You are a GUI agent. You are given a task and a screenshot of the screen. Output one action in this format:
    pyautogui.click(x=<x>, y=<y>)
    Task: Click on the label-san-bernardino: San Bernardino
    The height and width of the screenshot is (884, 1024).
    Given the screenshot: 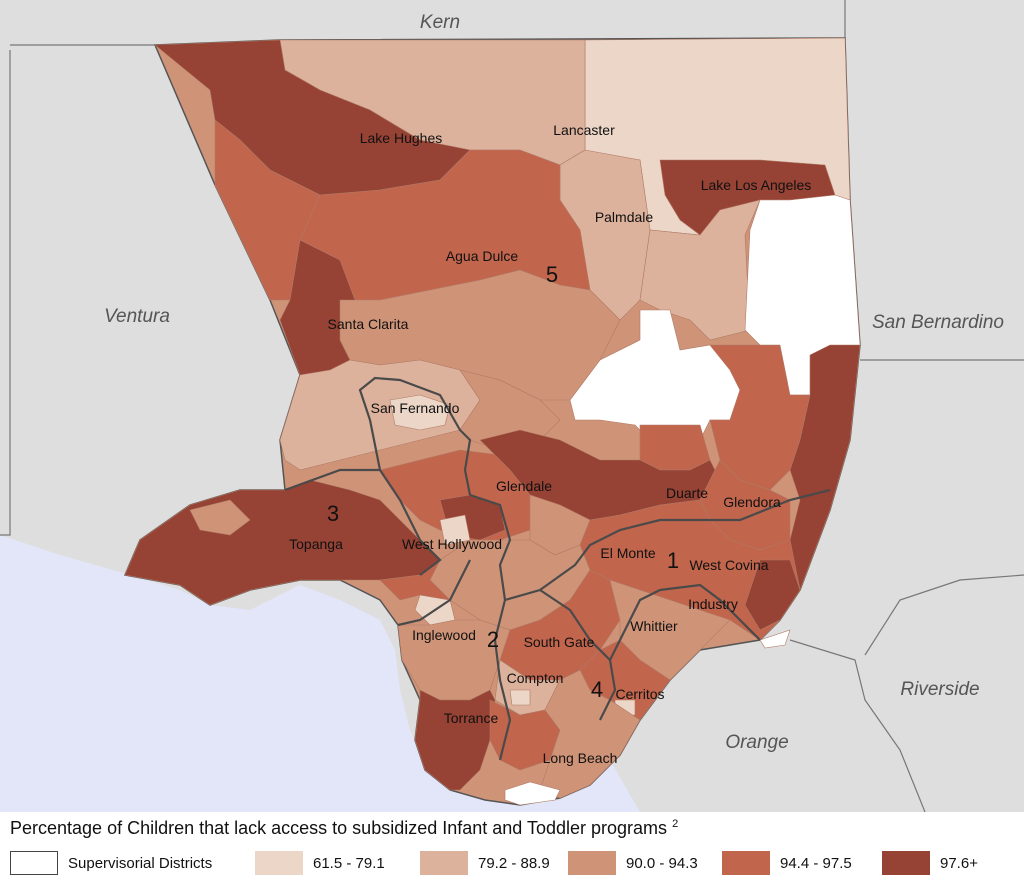 What is the action you would take?
    pyautogui.click(x=938, y=322)
    